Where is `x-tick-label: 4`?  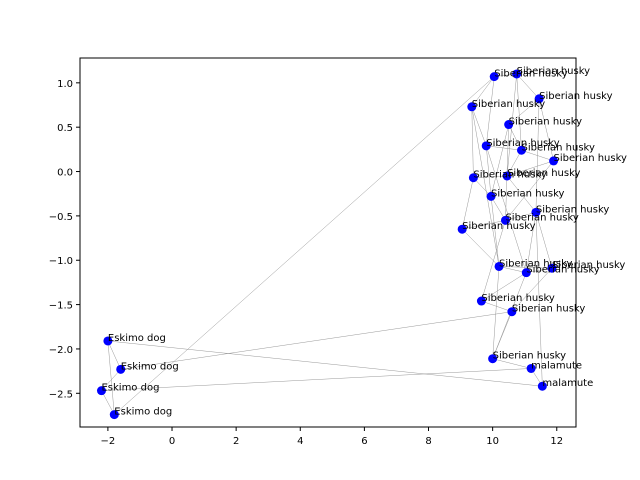
x-tick-label: 4 is located at coordinates (300, 441).